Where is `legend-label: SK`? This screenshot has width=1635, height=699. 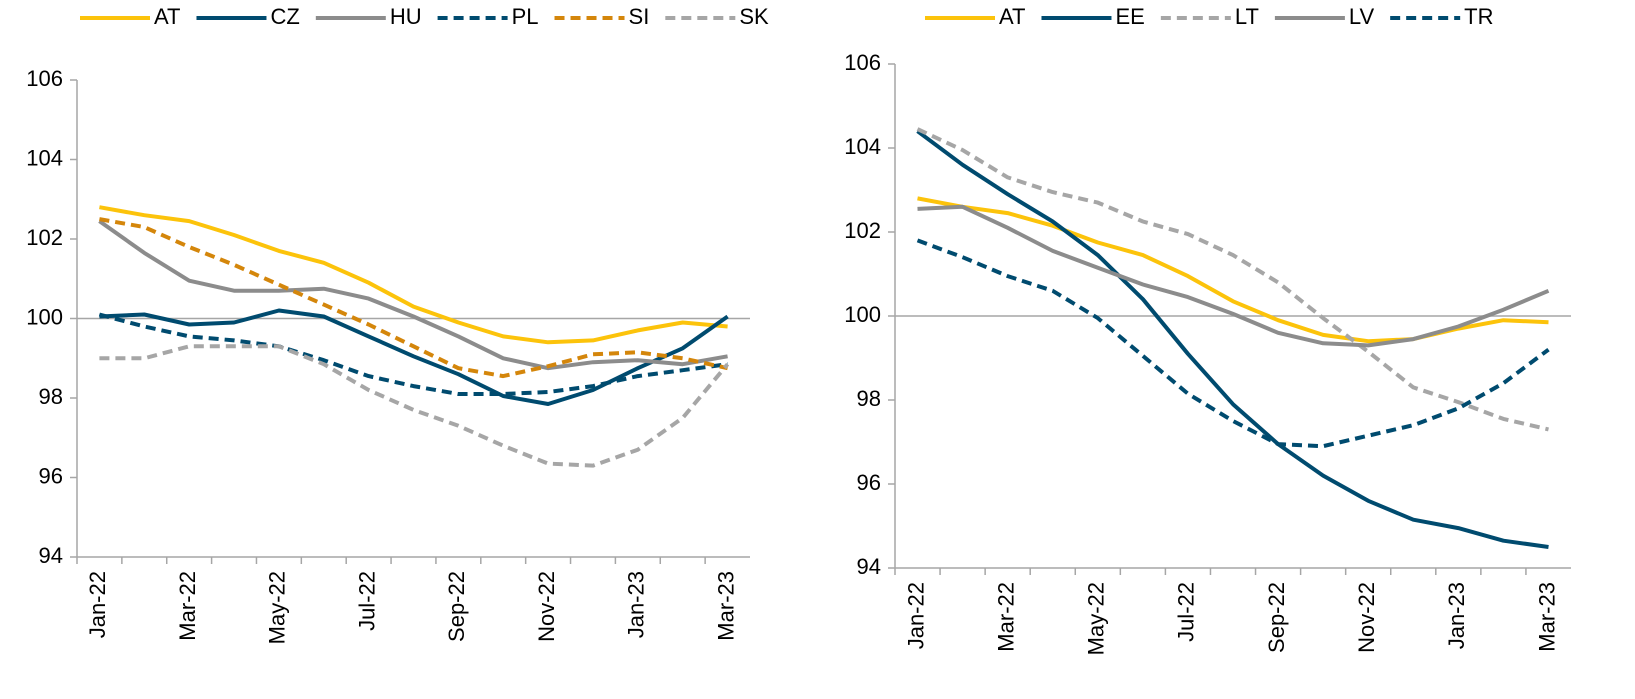
legend-label: SK is located at coordinates (754, 16).